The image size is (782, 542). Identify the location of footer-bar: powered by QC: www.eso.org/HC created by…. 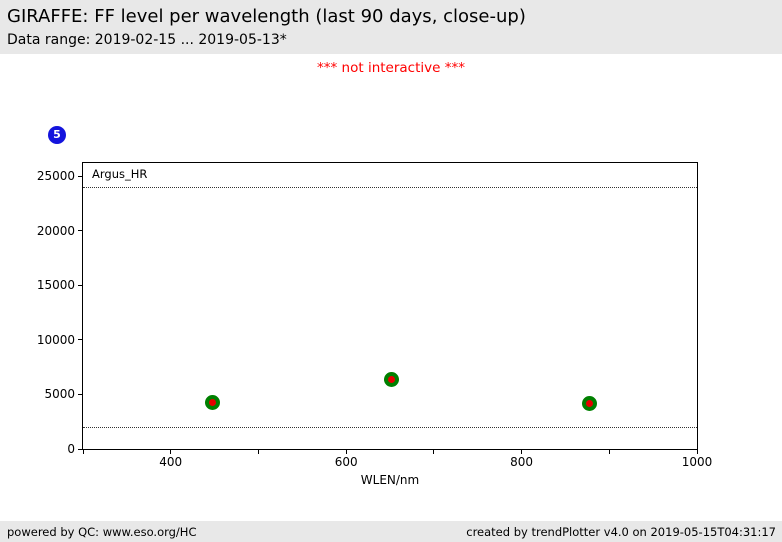
(391, 531).